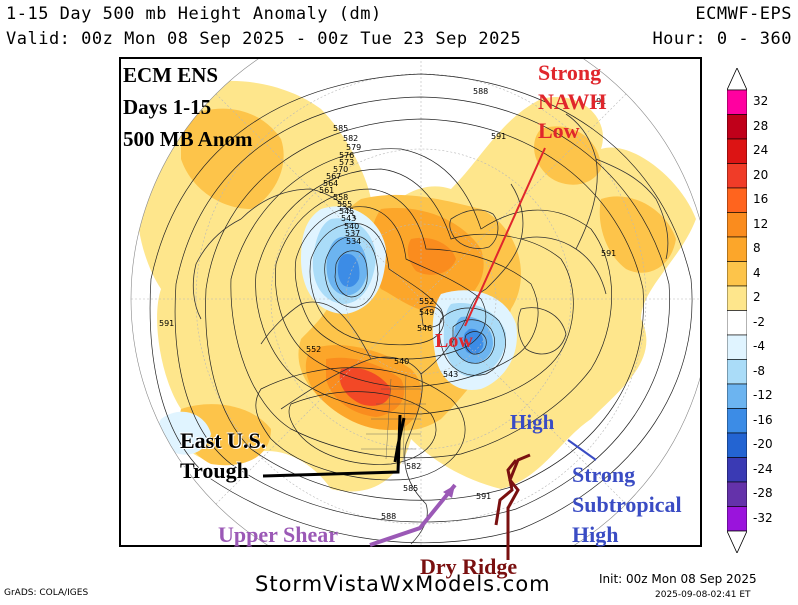 The width and height of the screenshot is (798, 605). Describe the element at coordinates (582, 450) in the screenshot. I see `subtropical-pointer` at that location.